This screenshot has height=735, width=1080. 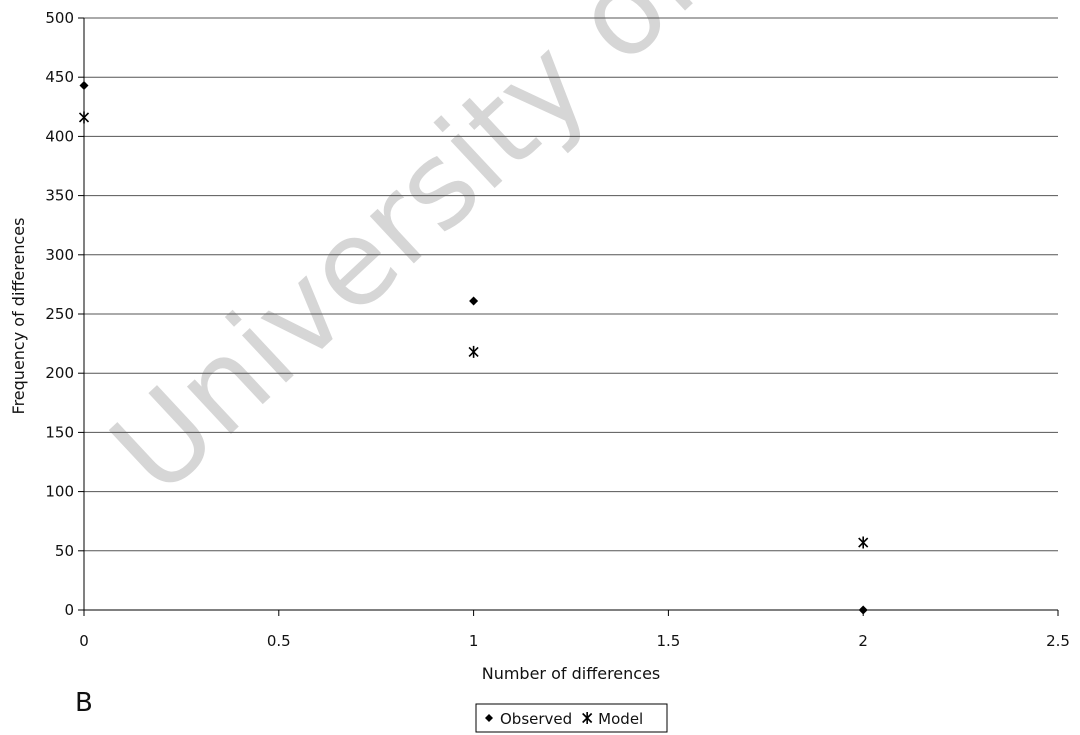 I want to click on y-axis-ticks: 0 50 100 150 200 250 300 350 400 450 500, so click(x=64, y=314).